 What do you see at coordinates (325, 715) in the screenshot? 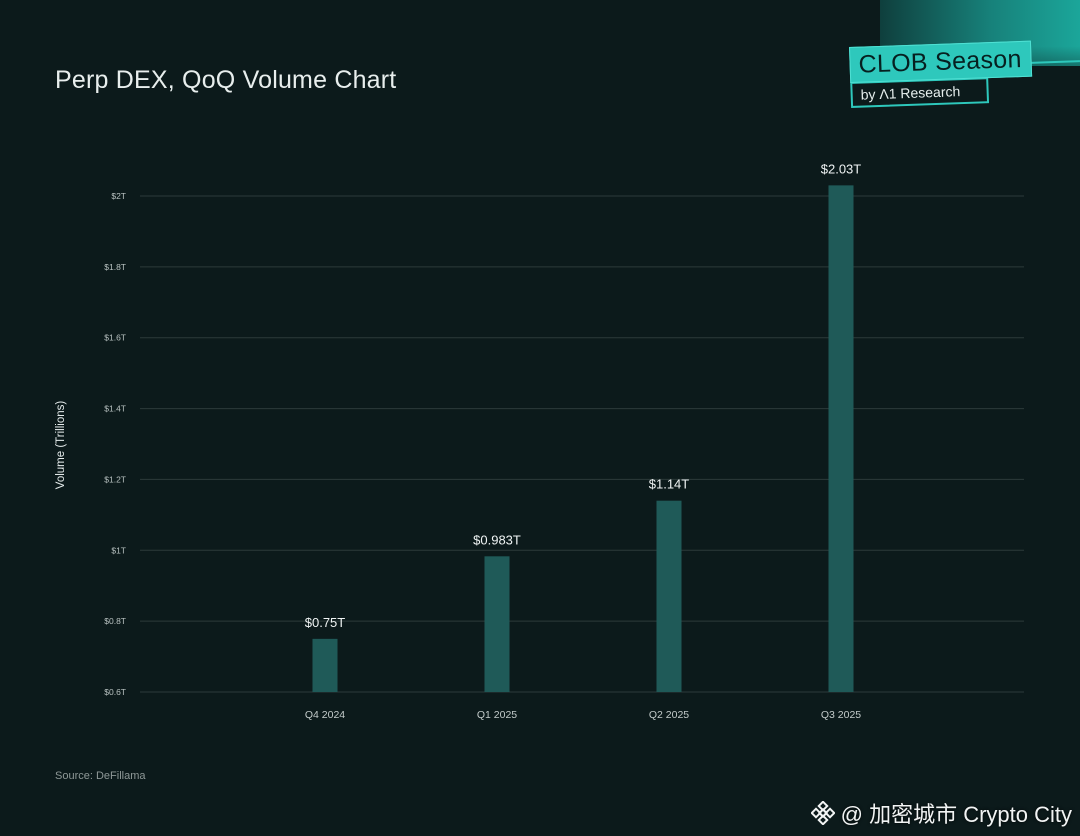
I see `x-tick-label: Q4 2024` at bounding box center [325, 715].